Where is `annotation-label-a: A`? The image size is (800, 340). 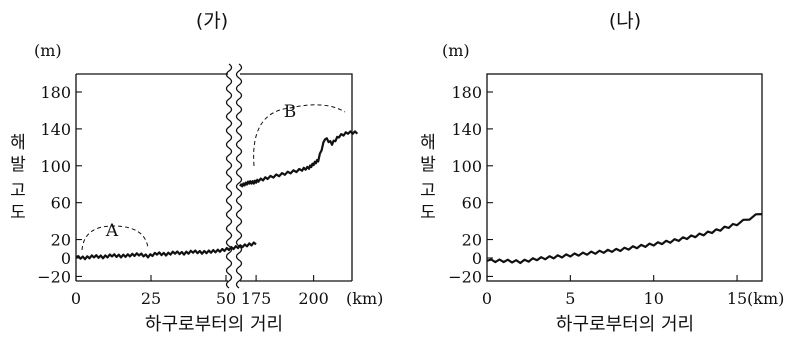
annotation-label-a: A is located at coordinates (112, 231).